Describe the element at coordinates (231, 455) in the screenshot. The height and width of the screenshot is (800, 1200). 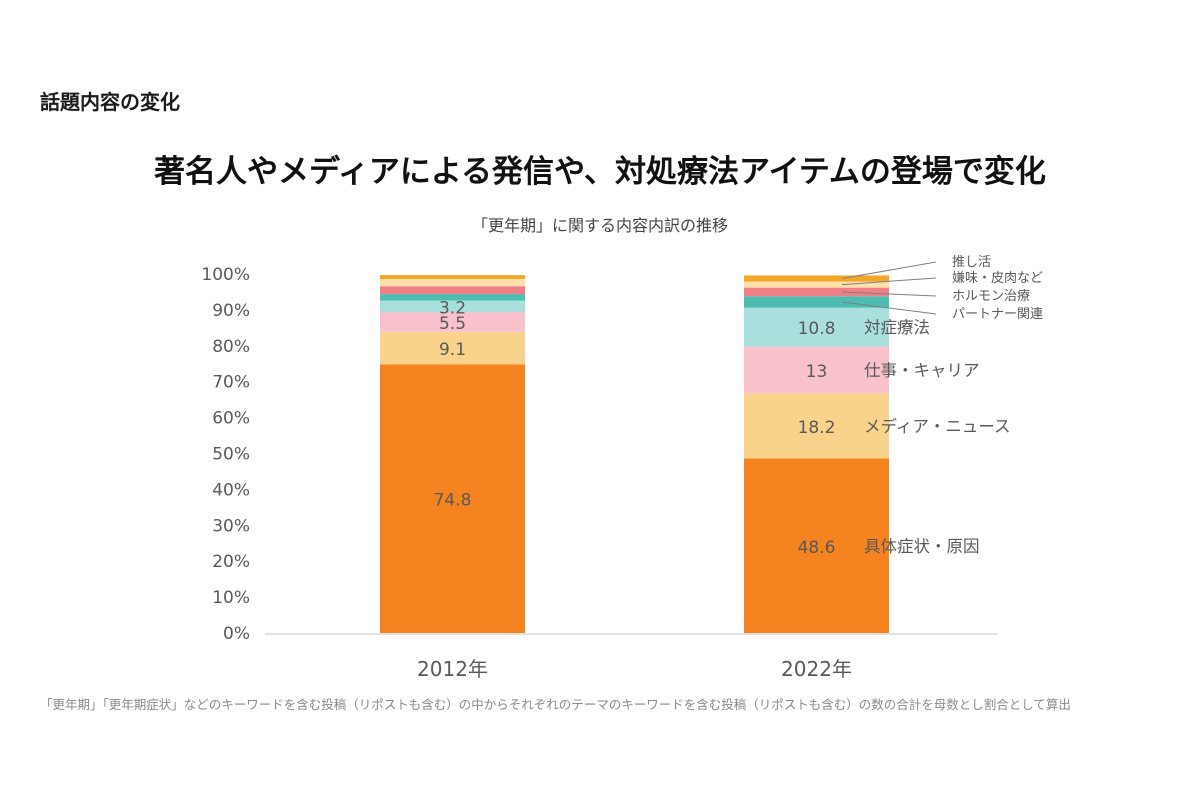
I see `y-tick-label: 50%` at that location.